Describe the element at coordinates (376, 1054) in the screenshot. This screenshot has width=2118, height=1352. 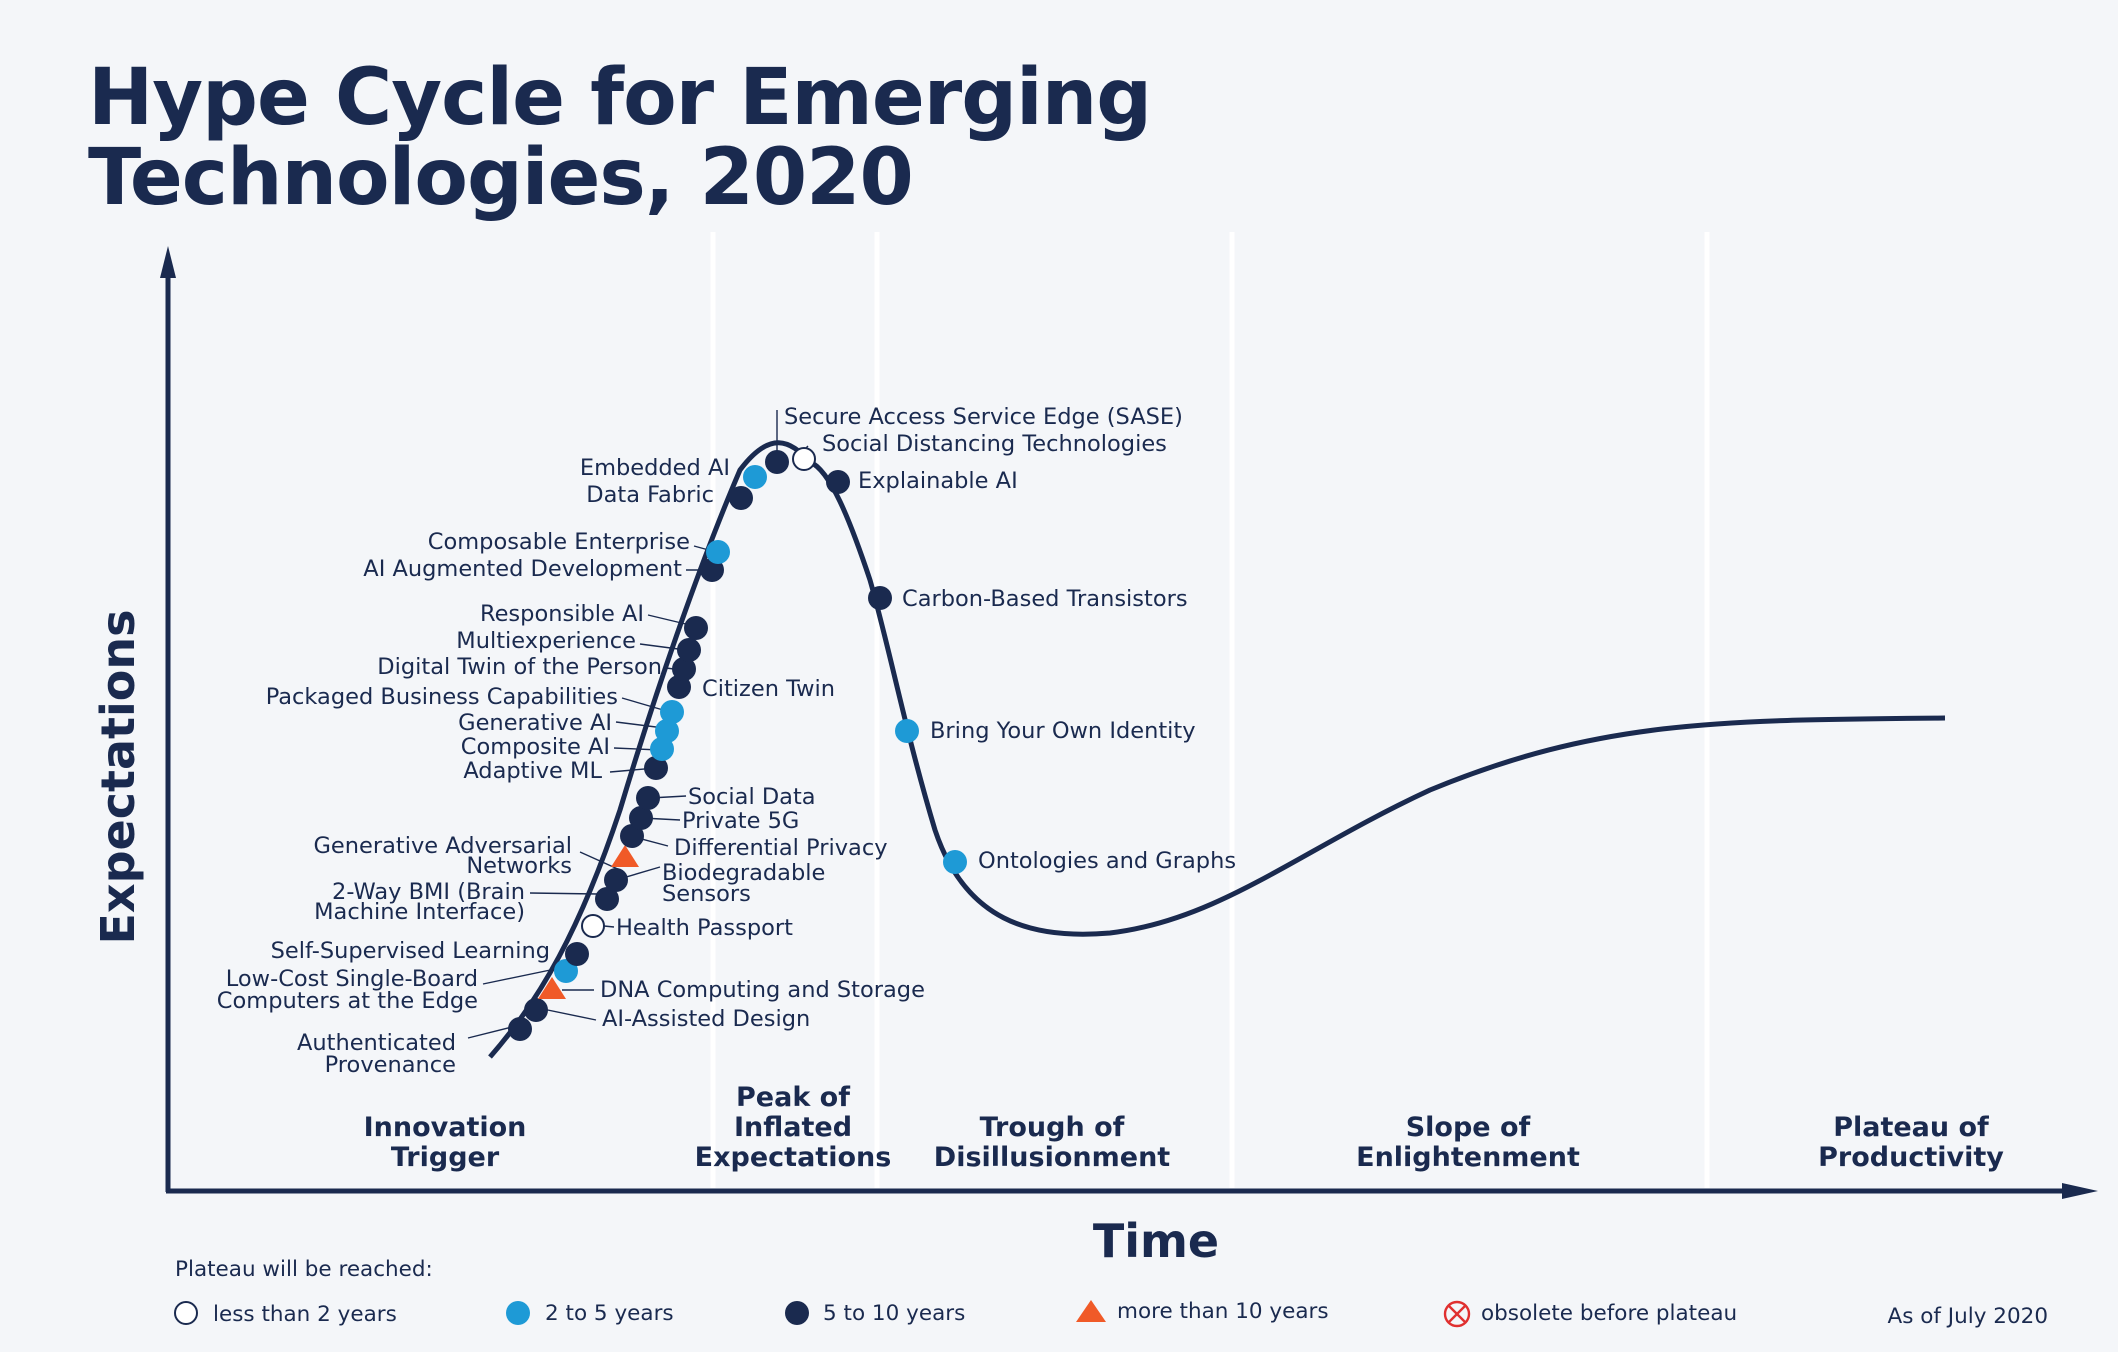
I see `label-authenticated-provenance: Authenticated Provenance` at that location.